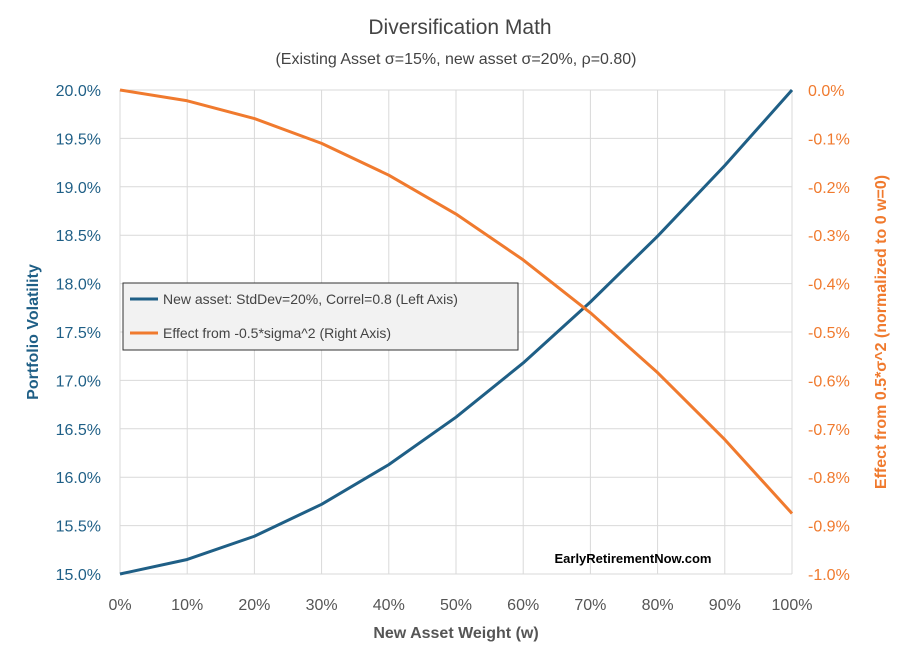 This screenshot has height=666, width=910. What do you see at coordinates (322, 605) in the screenshot?
I see `x-tick-label: 30%` at bounding box center [322, 605].